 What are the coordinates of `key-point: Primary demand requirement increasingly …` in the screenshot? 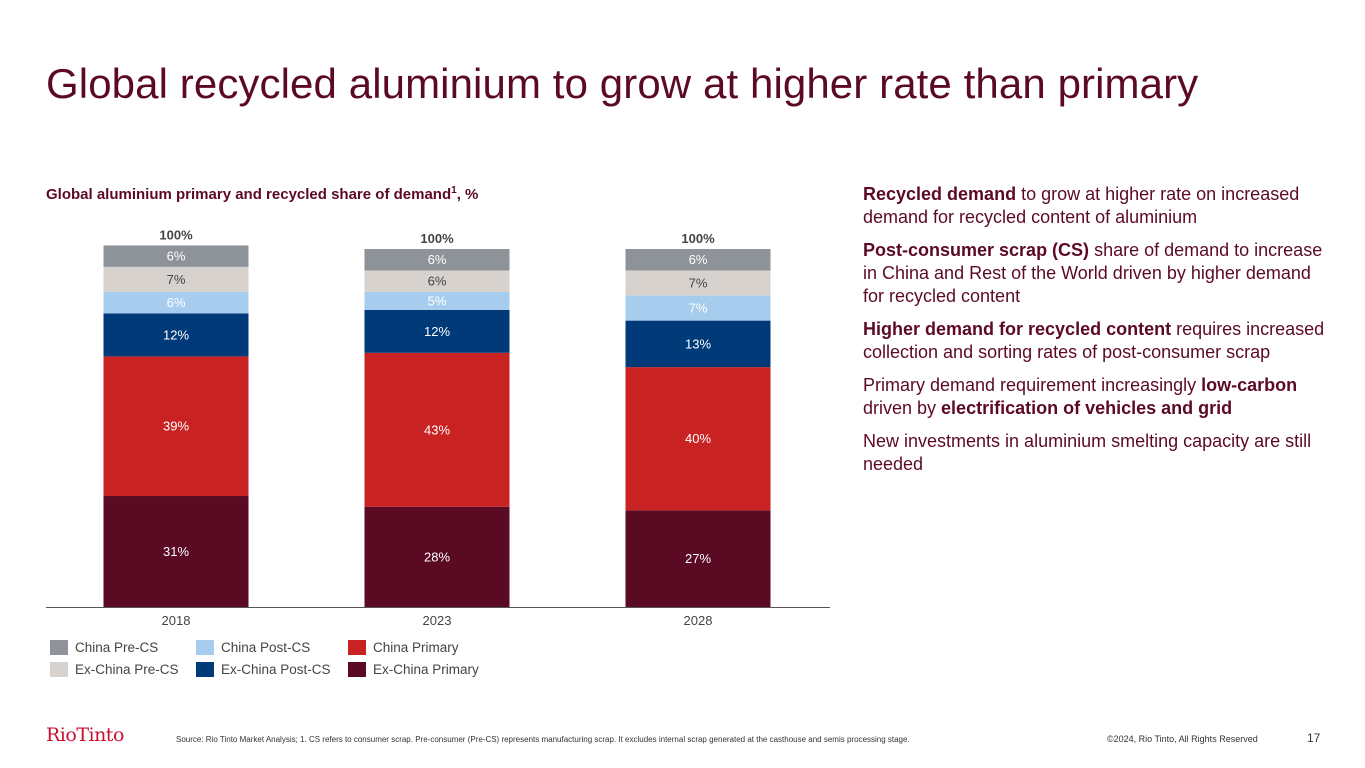 It's located at (1098, 397).